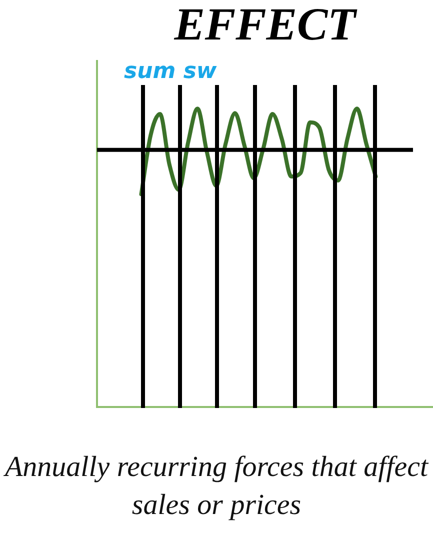 The image size is (433, 537). I want to click on chart-title: EFFECT, so click(265, 25).